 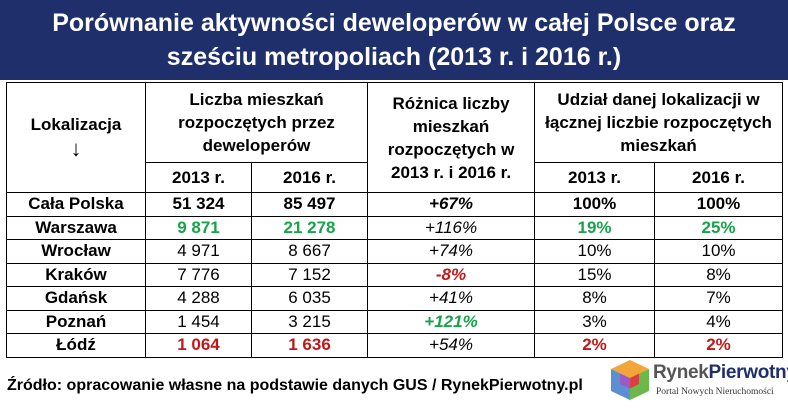 What do you see at coordinates (76, 298) in the screenshot?
I see `cell-location: Gdańsk` at bounding box center [76, 298].